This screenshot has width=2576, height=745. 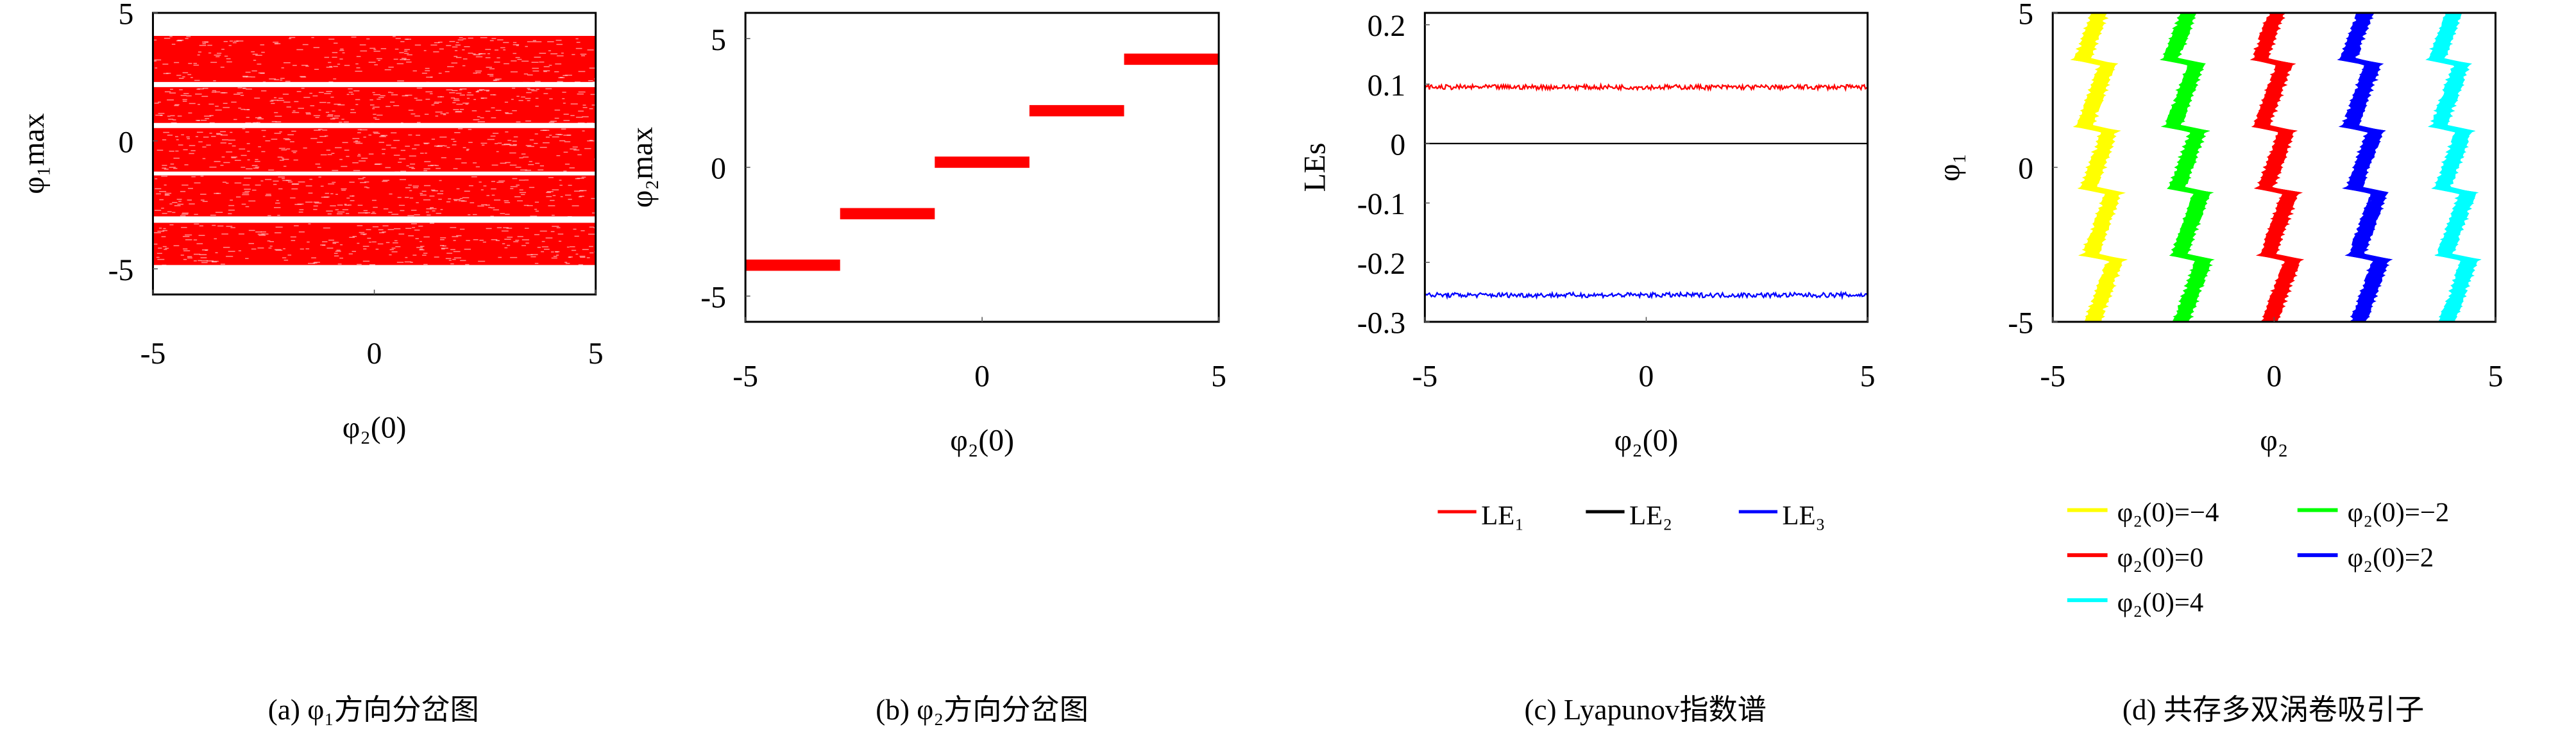 What do you see at coordinates (1646, 87) in the screenshot?
I see `series-line-le1` at bounding box center [1646, 87].